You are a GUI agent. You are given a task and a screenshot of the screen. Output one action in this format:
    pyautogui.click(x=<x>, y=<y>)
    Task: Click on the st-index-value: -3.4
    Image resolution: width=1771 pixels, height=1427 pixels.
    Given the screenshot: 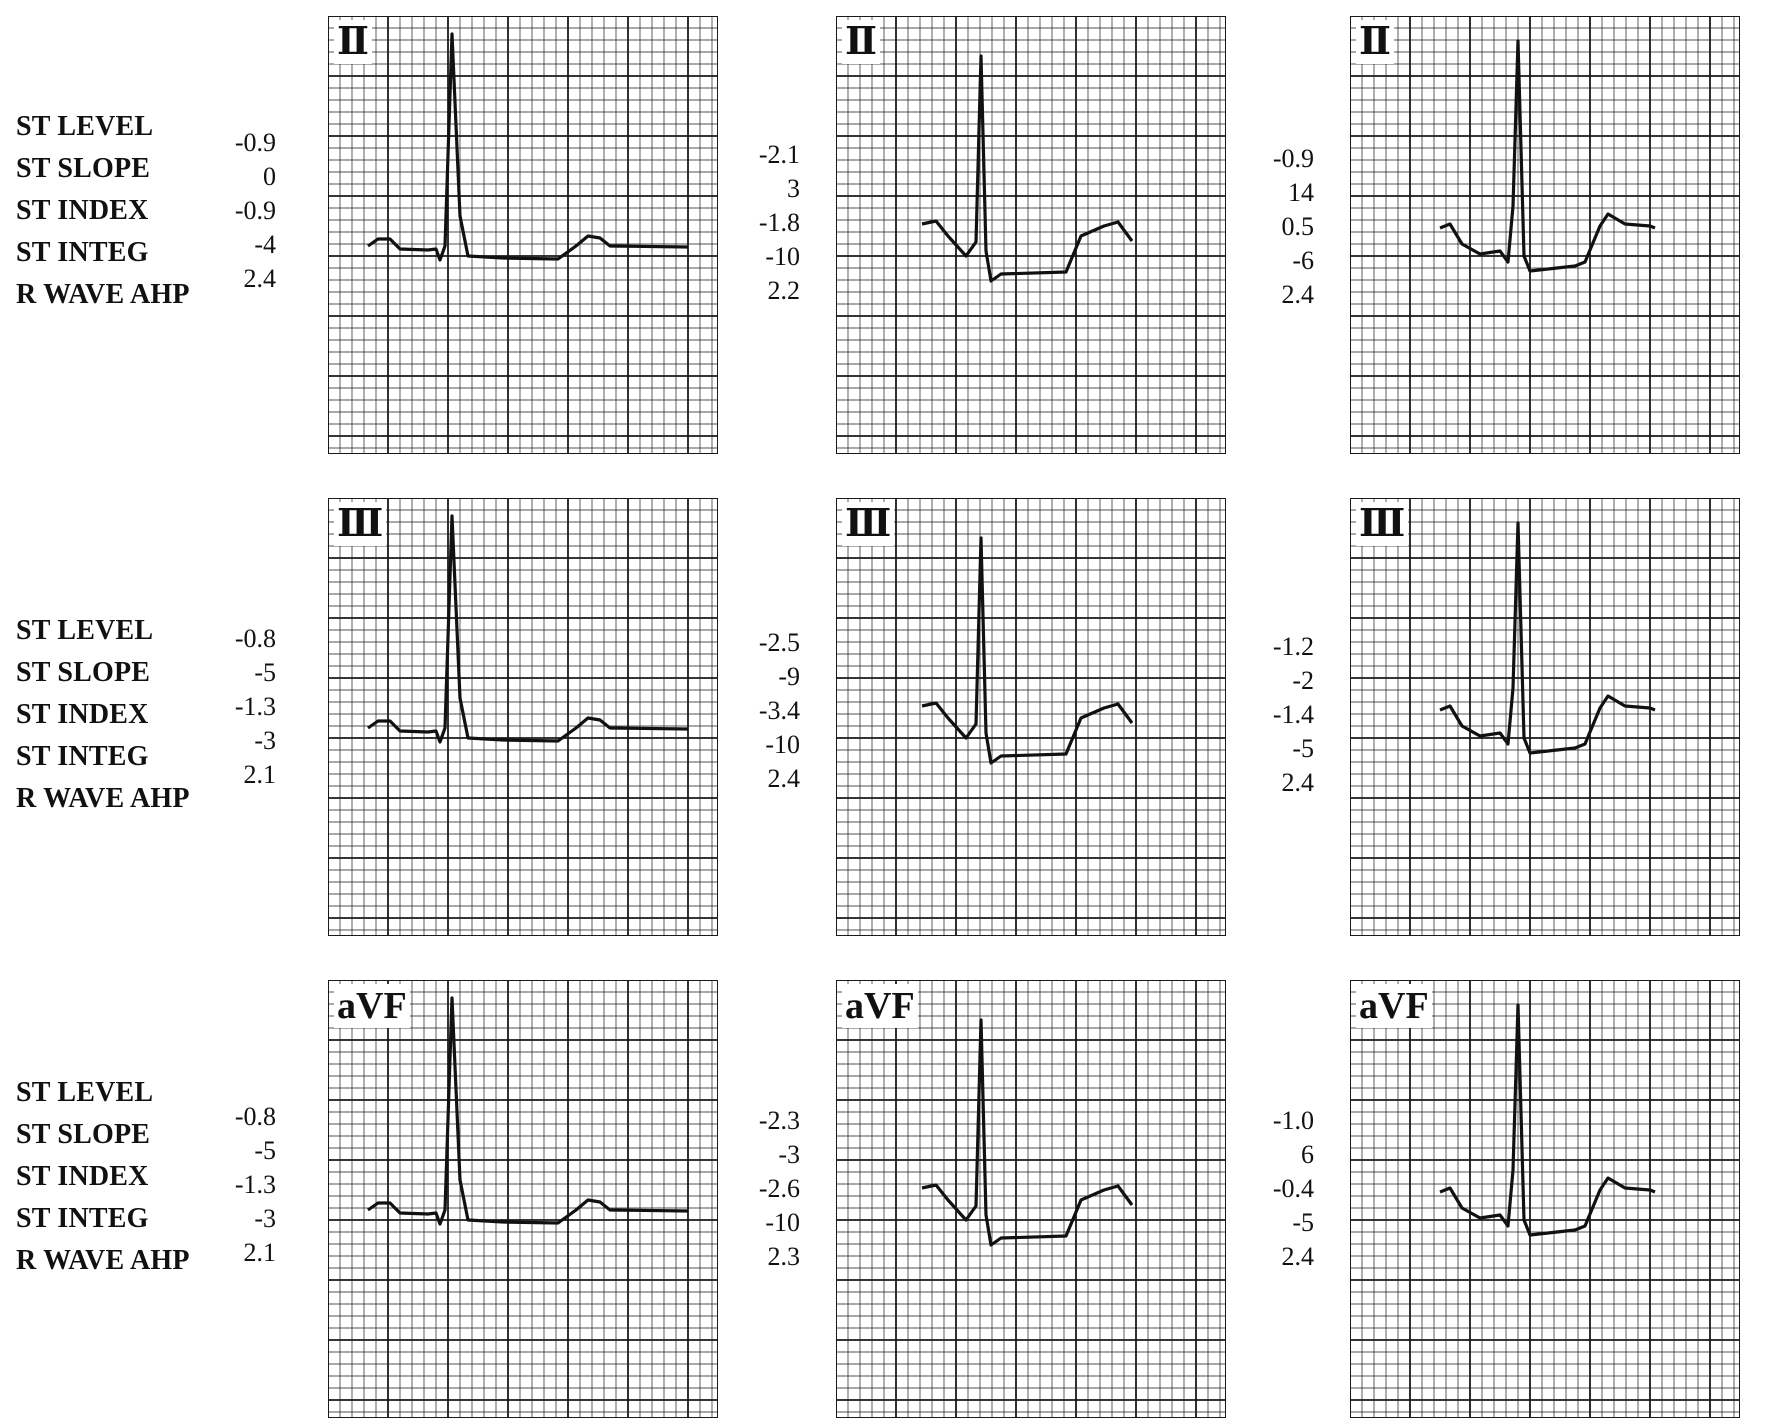 What is the action you would take?
    pyautogui.click(x=779, y=710)
    